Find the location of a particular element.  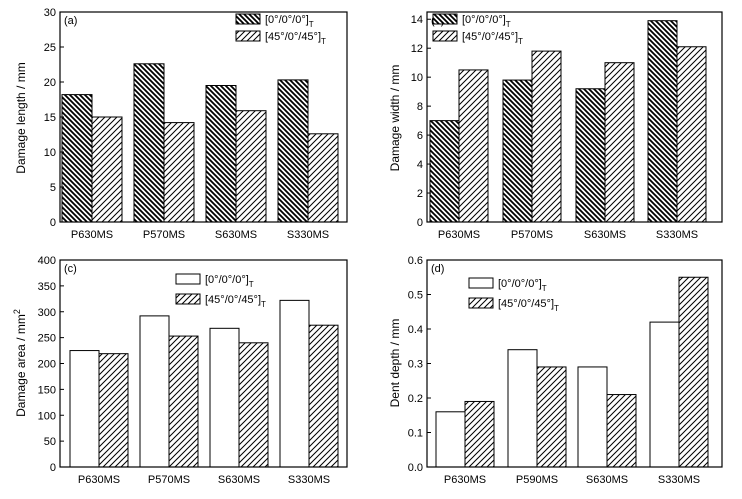

ytick-label-d-0: 0.0 is located at coordinates (415, 468).